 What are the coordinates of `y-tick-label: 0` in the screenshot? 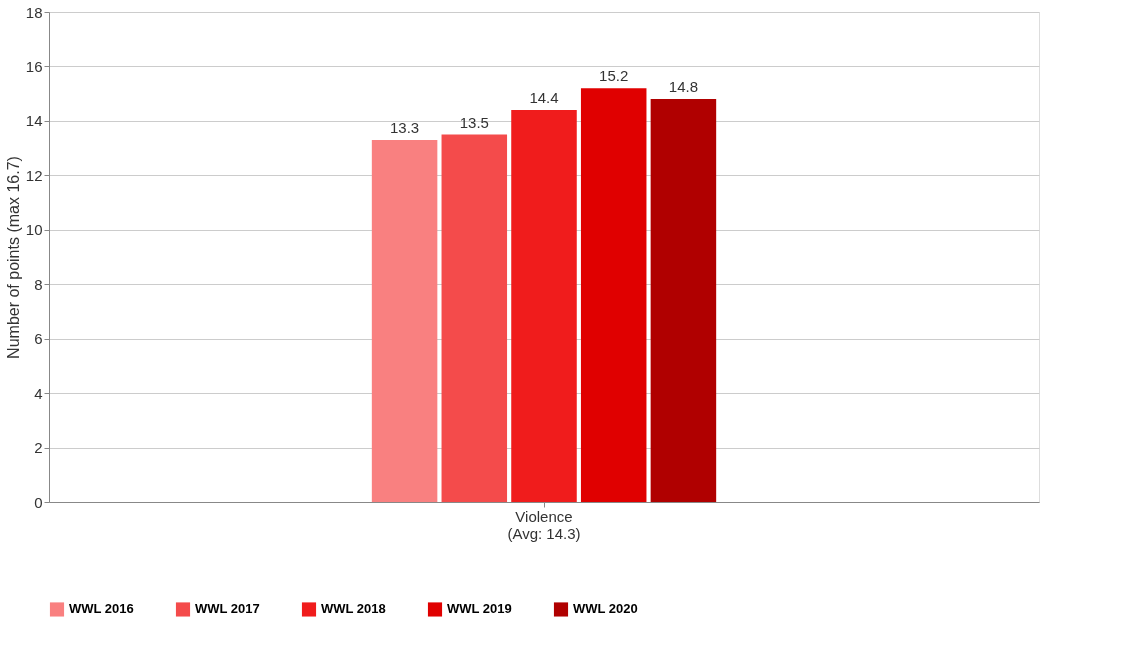 It's located at (38, 502).